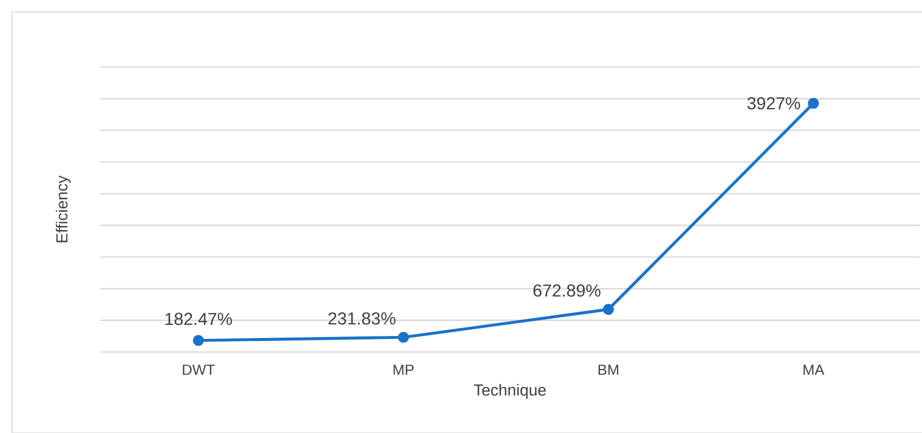 The width and height of the screenshot is (922, 433). I want to click on data-label: 672.89%, so click(566, 290).